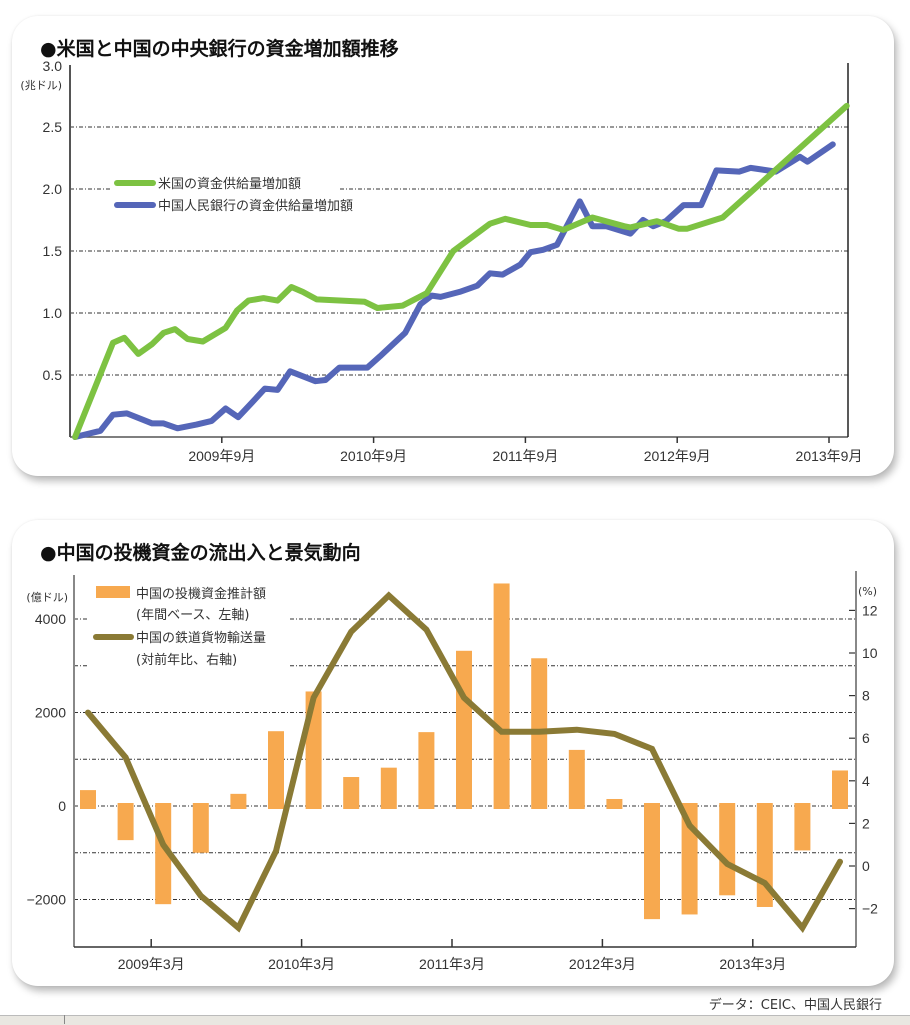 The image size is (910, 1025). What do you see at coordinates (50, 619) in the screenshot?
I see `y-left-tick-label: 4000` at bounding box center [50, 619].